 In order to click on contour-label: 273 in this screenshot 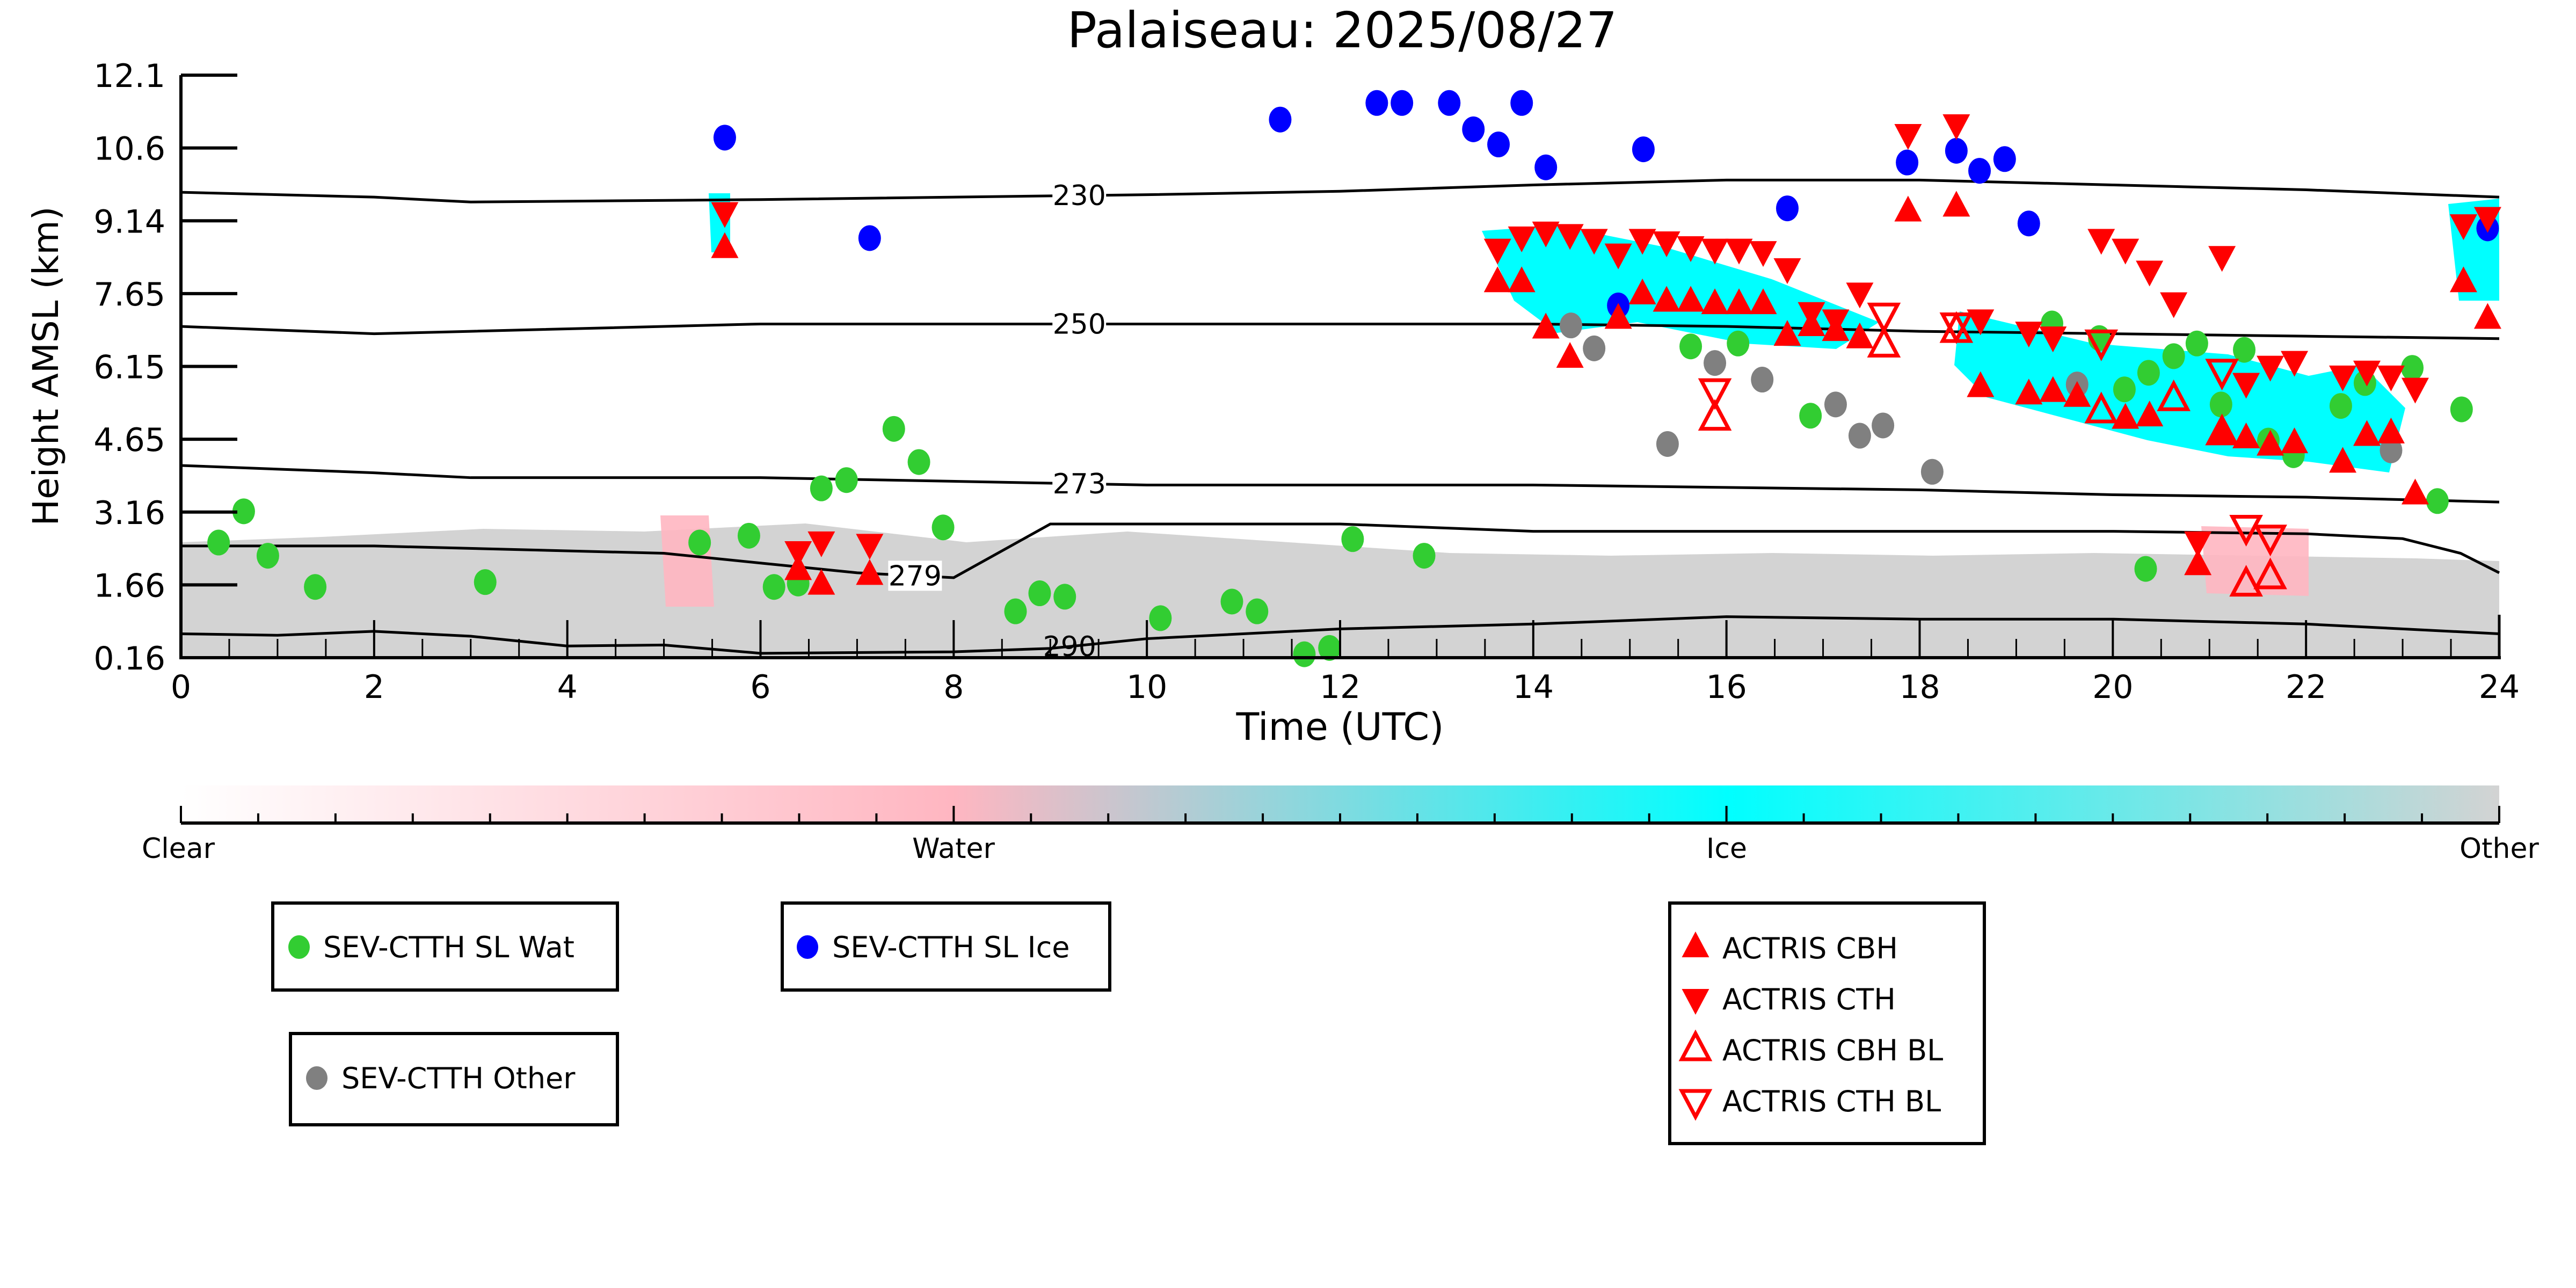, I will do `click(1079, 484)`.